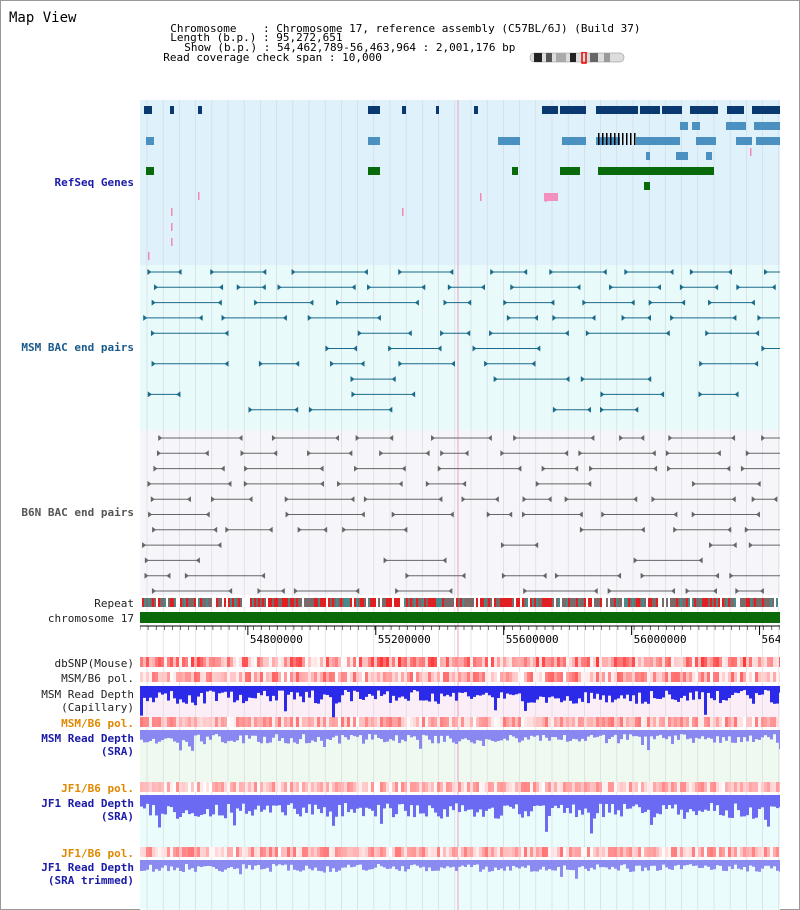 The width and height of the screenshot is (800, 910). What do you see at coordinates (94, 182) in the screenshot?
I see `track-label-refseq: RefSeq Genes` at bounding box center [94, 182].